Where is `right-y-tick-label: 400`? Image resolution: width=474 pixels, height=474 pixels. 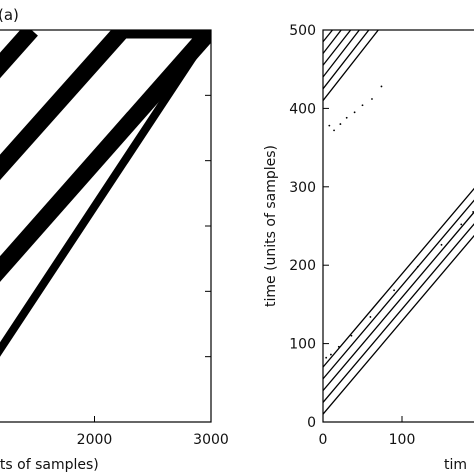 right-y-tick-label: 400 is located at coordinates (302, 109).